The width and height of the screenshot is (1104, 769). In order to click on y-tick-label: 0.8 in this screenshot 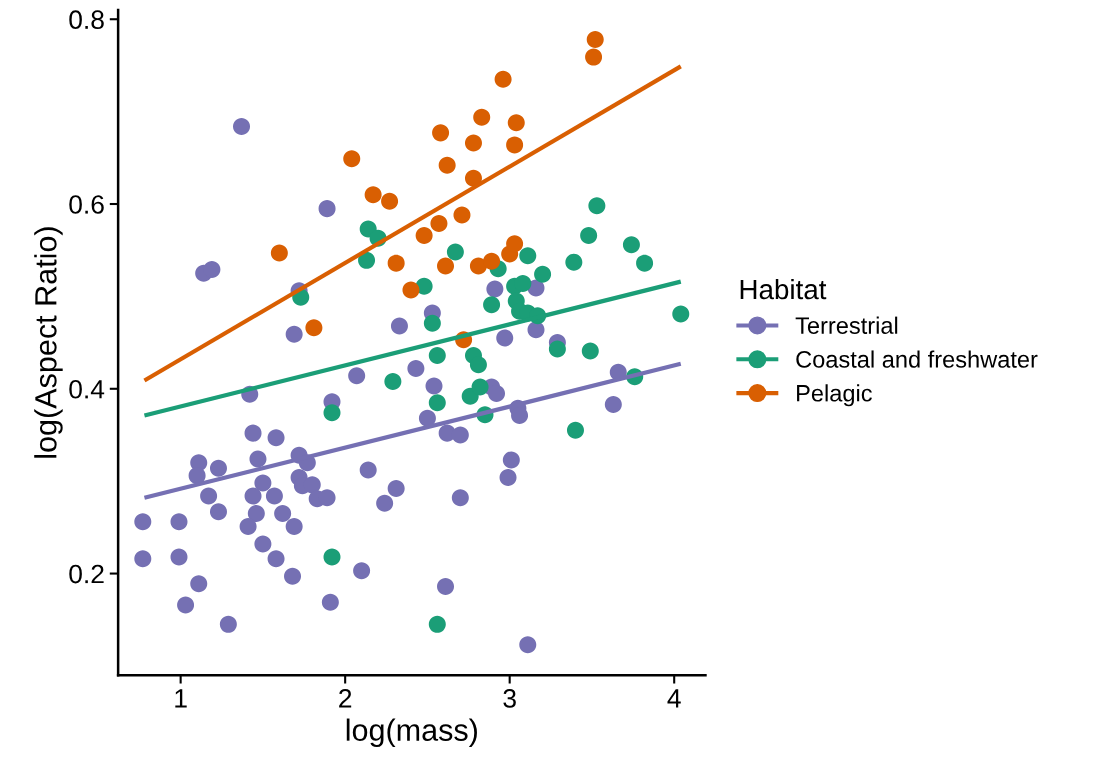, I will do `click(86, 20)`.